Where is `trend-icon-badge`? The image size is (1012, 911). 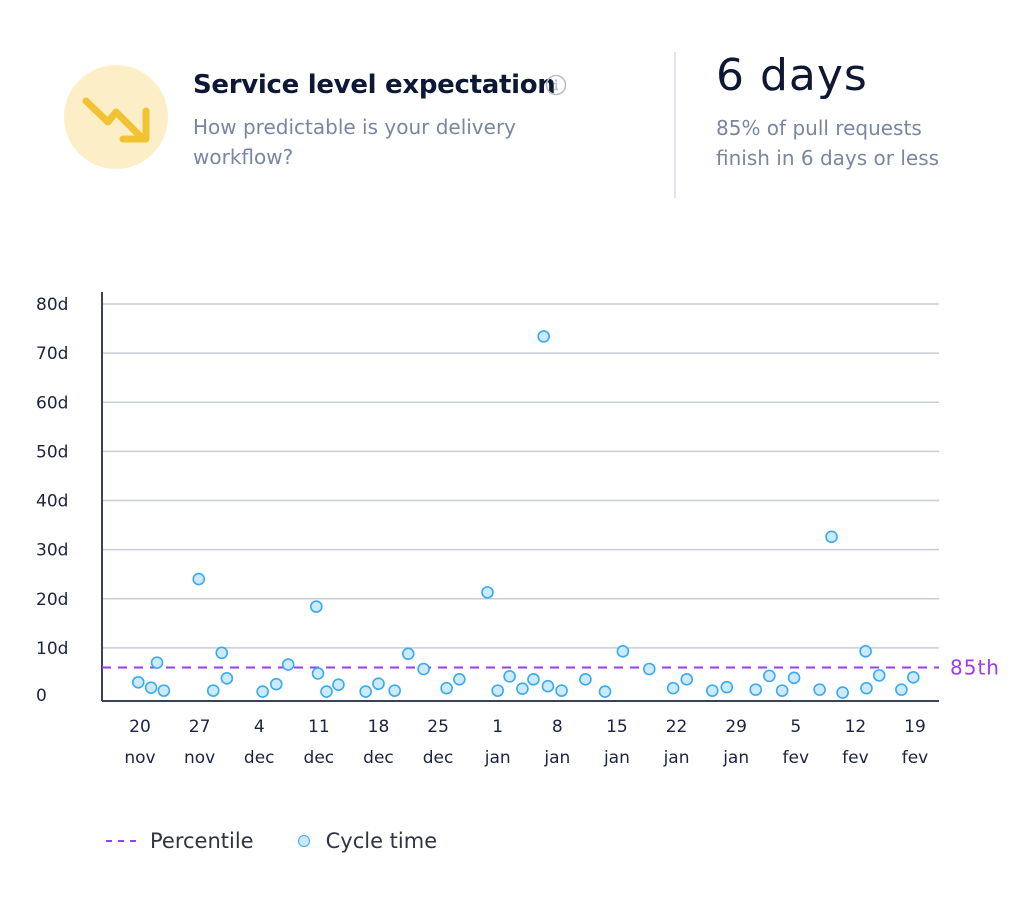 trend-icon-badge is located at coordinates (116, 117).